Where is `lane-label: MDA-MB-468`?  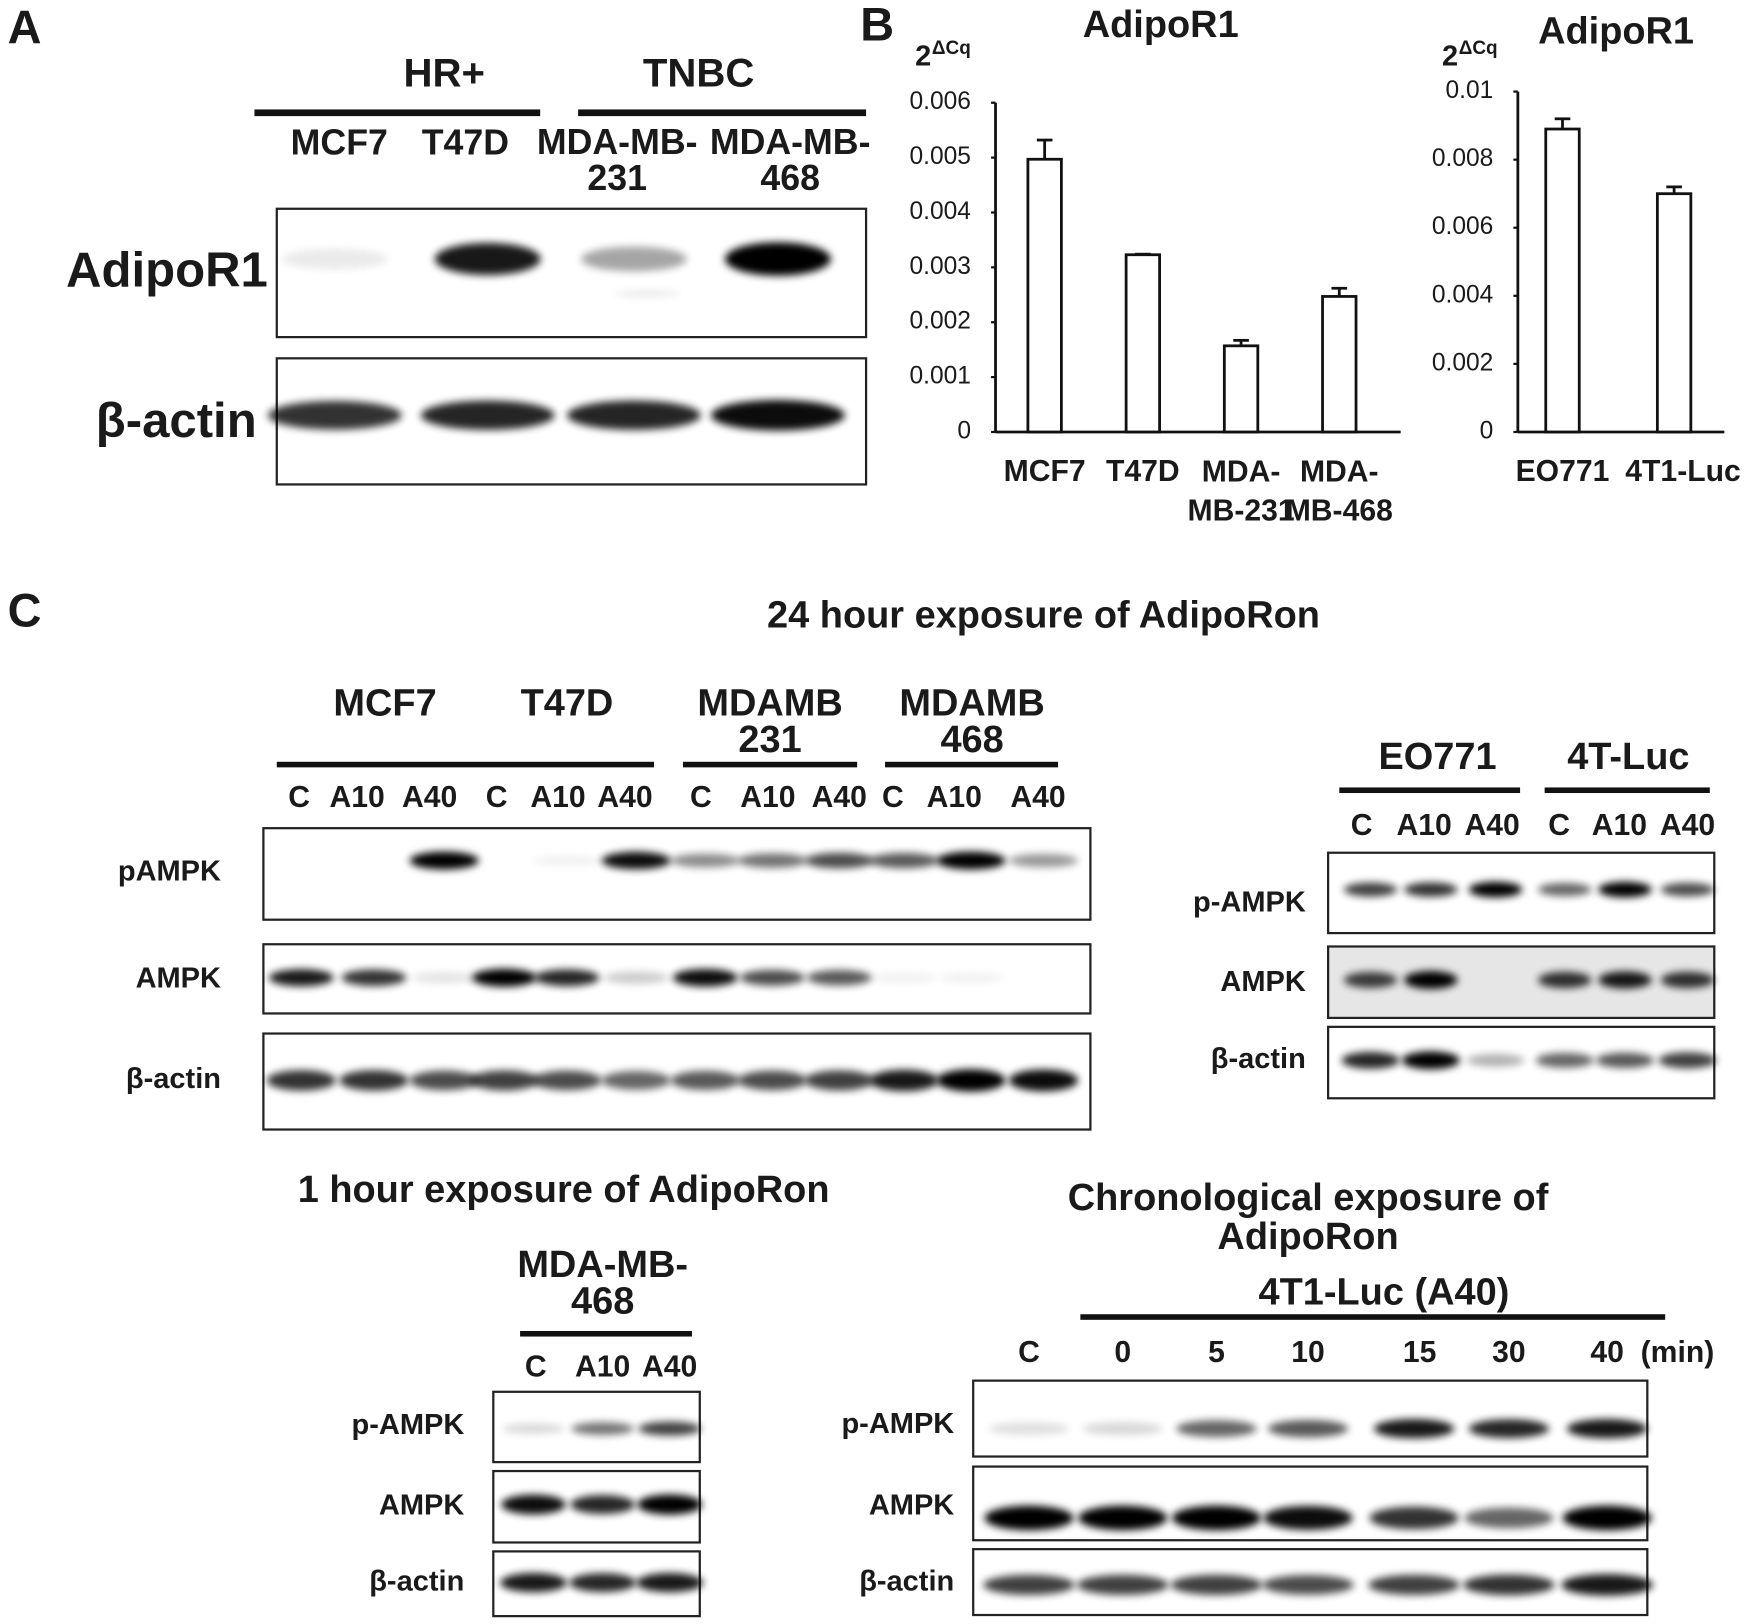 lane-label: MDA-MB-468 is located at coordinates (790, 161).